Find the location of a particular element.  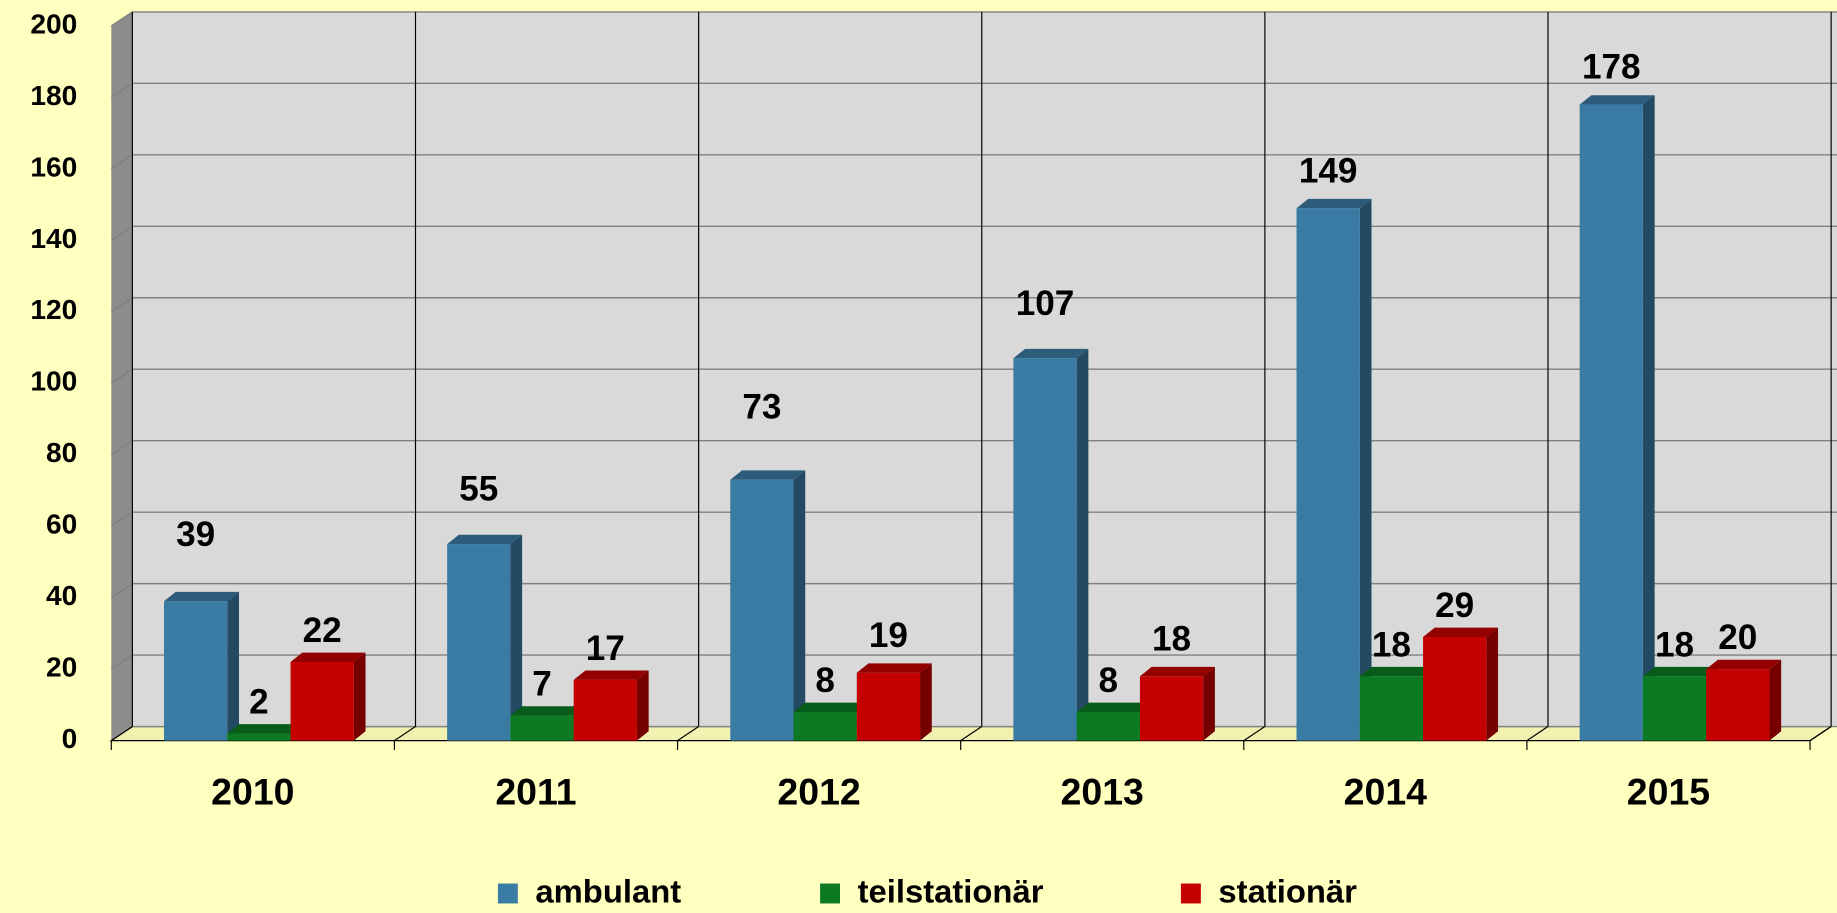

data-label: 29 is located at coordinates (1454, 605).